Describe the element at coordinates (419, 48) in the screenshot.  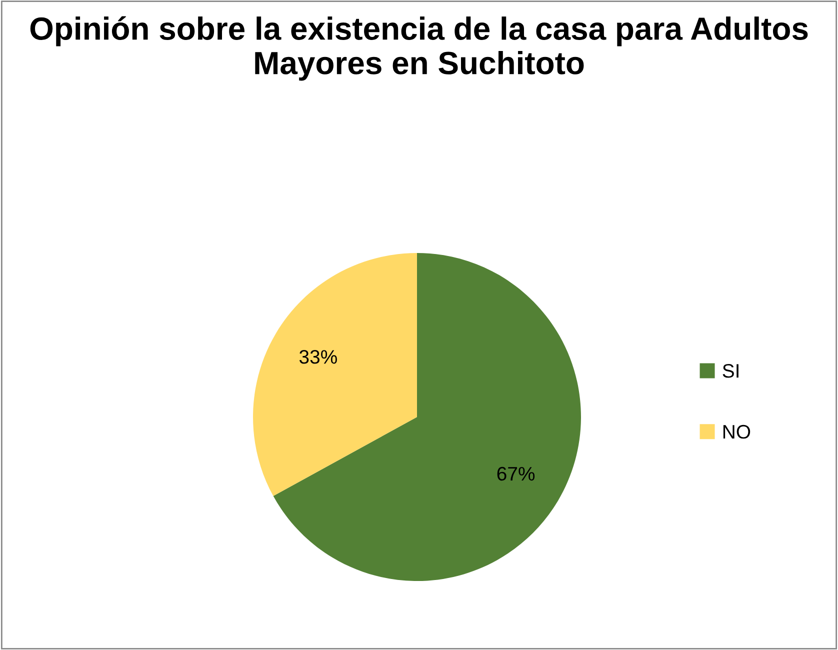
I see `chart-title: Opinión sobre la existencia de la casa para Adultos Mayores en Suchitoto` at that location.